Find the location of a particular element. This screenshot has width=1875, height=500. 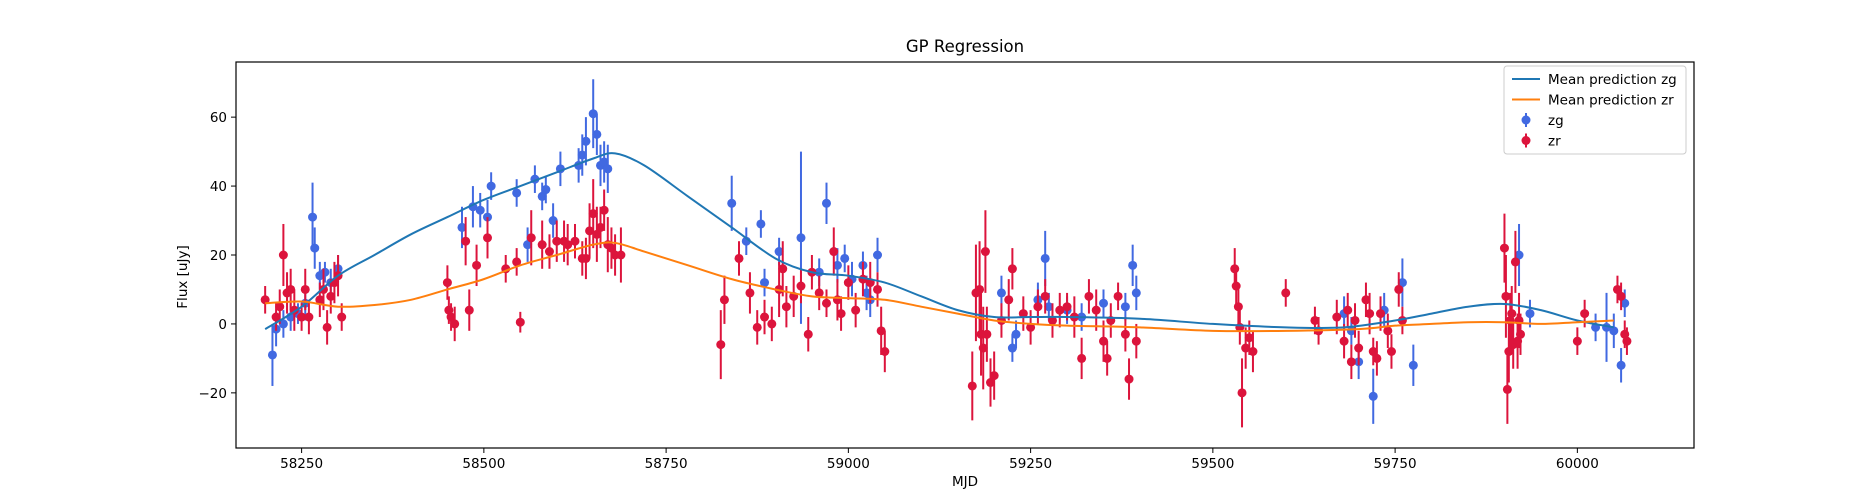

line-mean-prediction-zr is located at coordinates (939, 287).